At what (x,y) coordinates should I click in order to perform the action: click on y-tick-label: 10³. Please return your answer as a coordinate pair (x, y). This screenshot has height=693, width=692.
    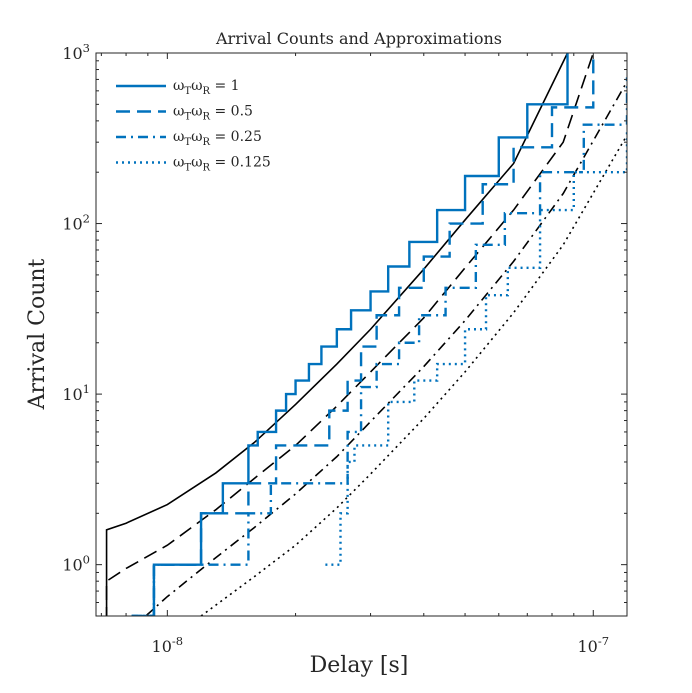
    Looking at the image, I should click on (76, 52).